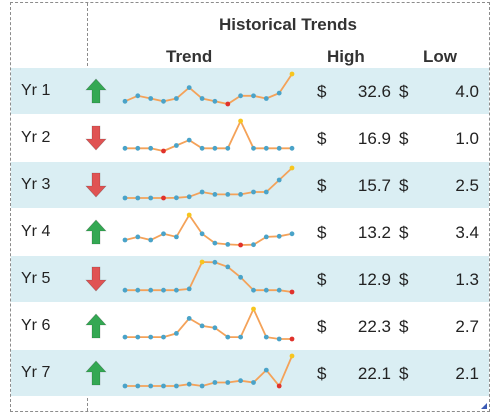  I want to click on row-label: Yr 4, so click(36, 231).